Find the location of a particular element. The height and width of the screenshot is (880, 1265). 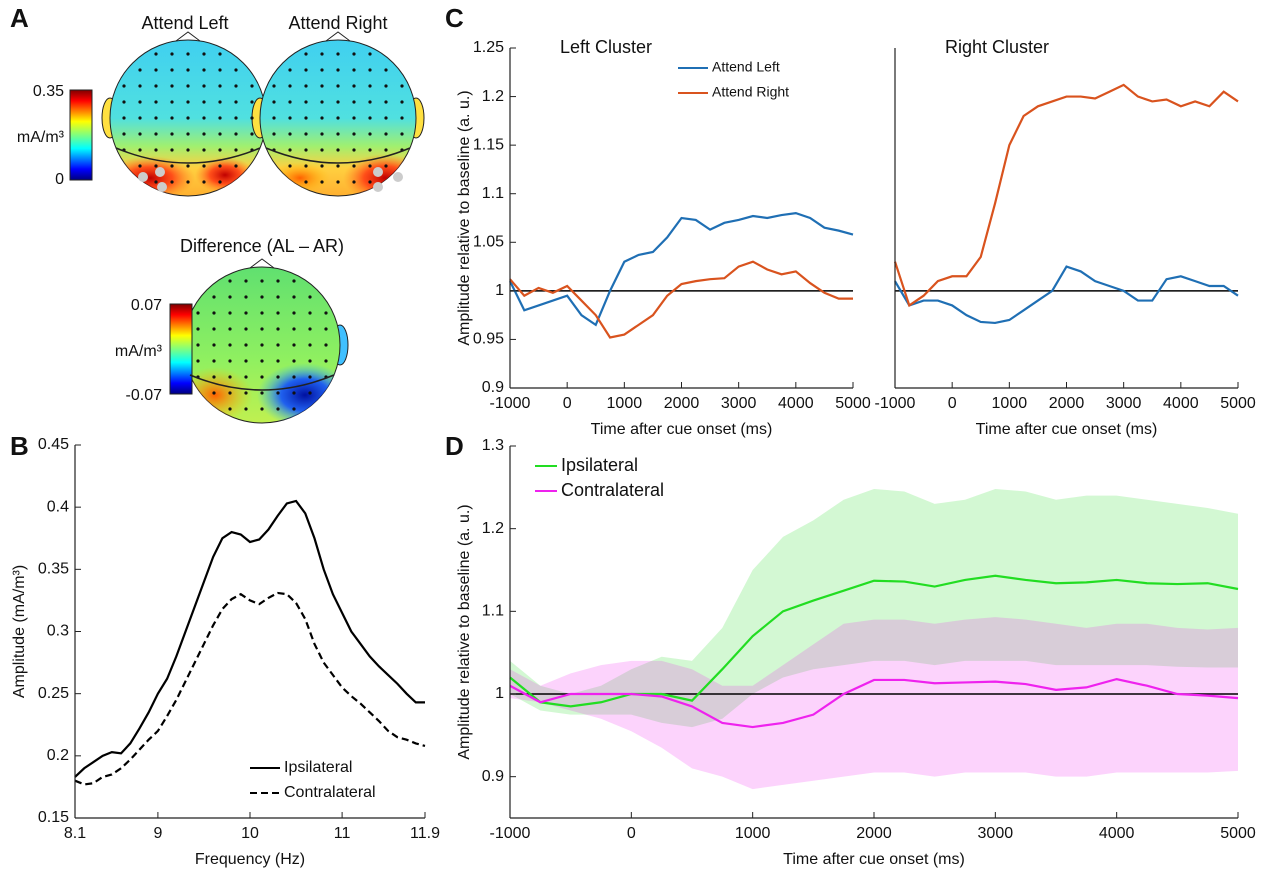

colorbar-max: 0.07 is located at coordinates (146, 305).